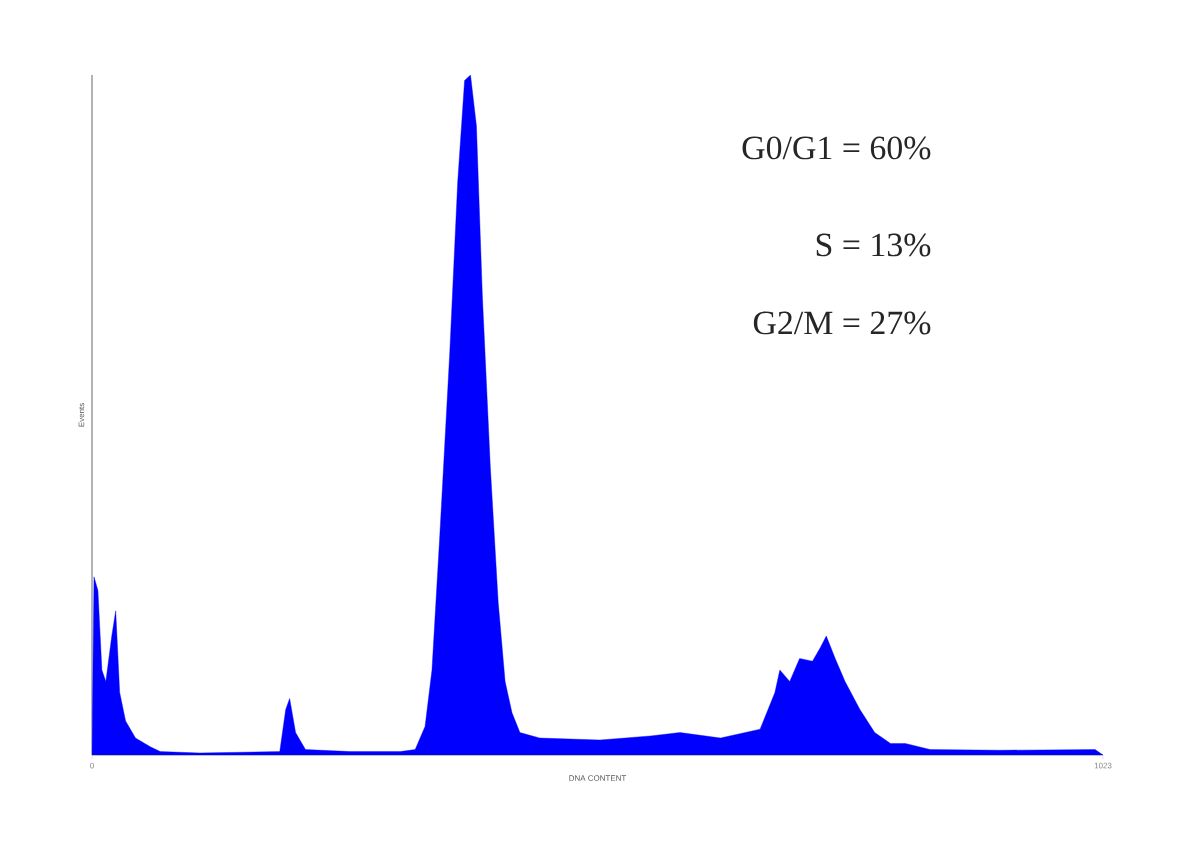 This screenshot has width=1183, height=843. What do you see at coordinates (842, 323) in the screenshot?
I see `annotation: G2/M = 27%` at bounding box center [842, 323].